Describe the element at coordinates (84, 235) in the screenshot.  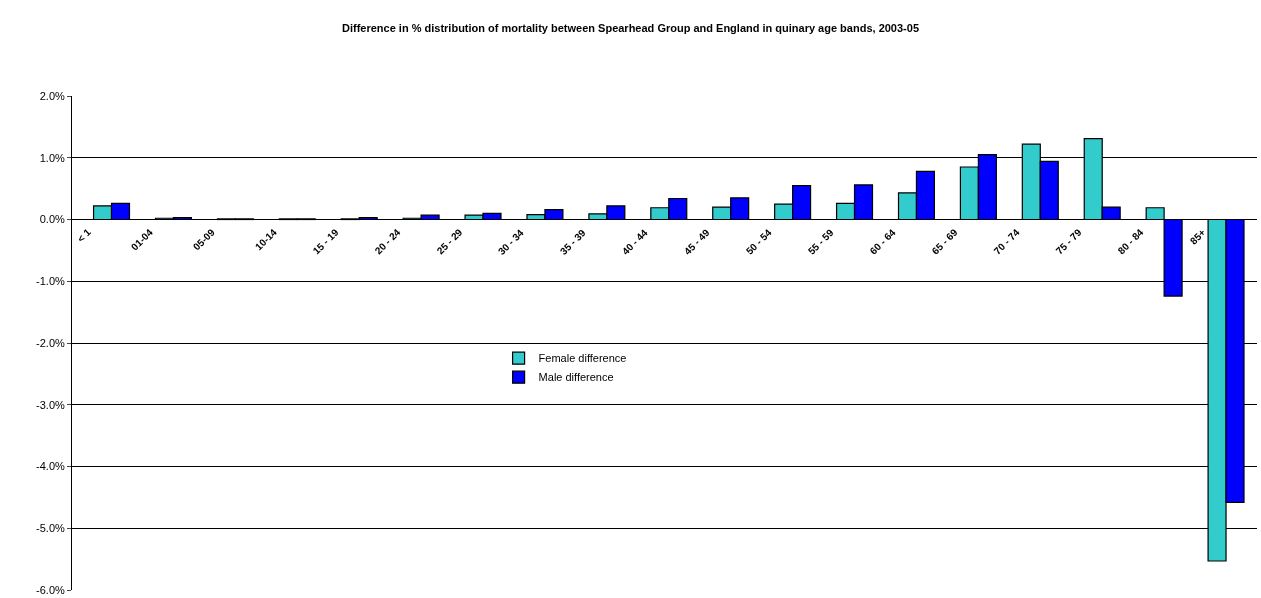
I see `x-tick-label: < 1` at that location.